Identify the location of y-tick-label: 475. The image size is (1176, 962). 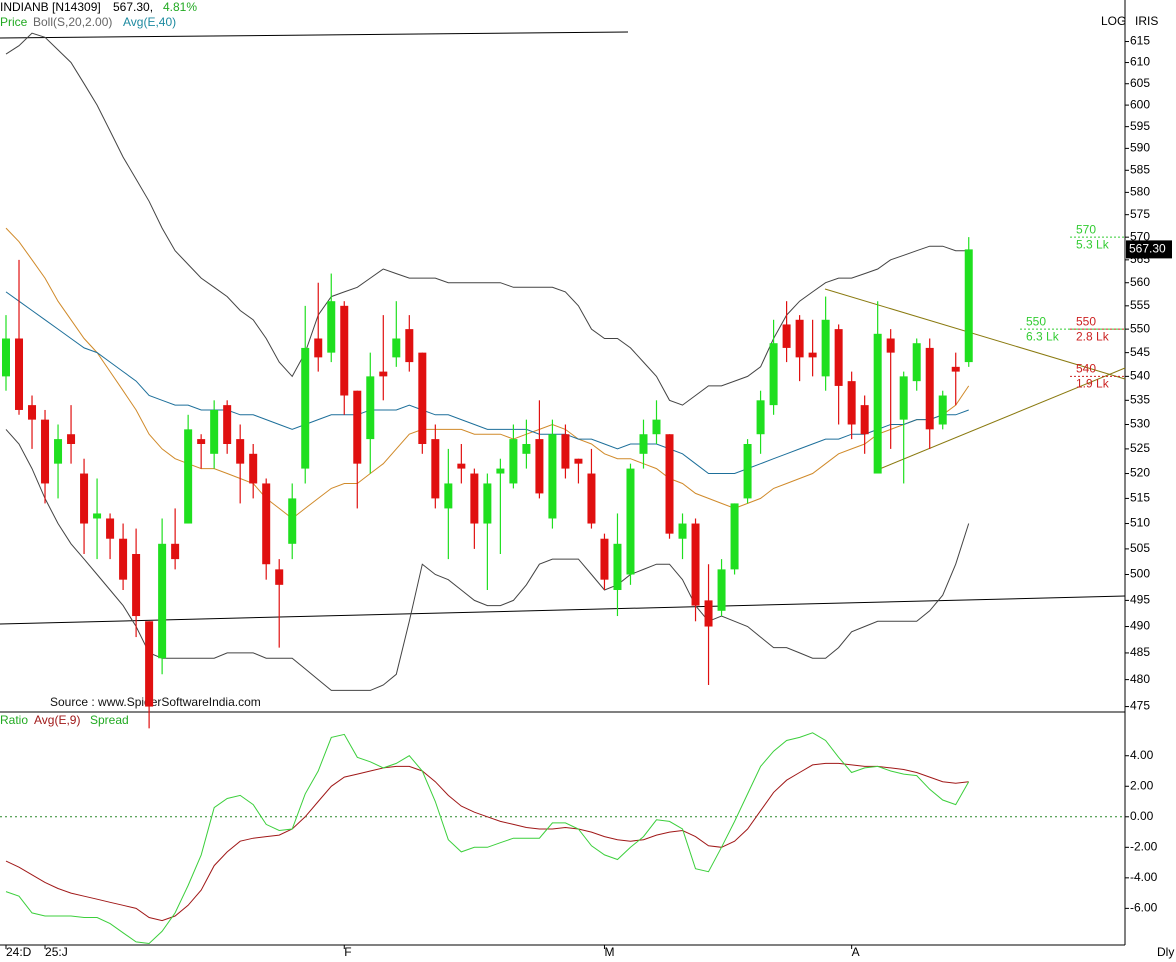
(1140, 706).